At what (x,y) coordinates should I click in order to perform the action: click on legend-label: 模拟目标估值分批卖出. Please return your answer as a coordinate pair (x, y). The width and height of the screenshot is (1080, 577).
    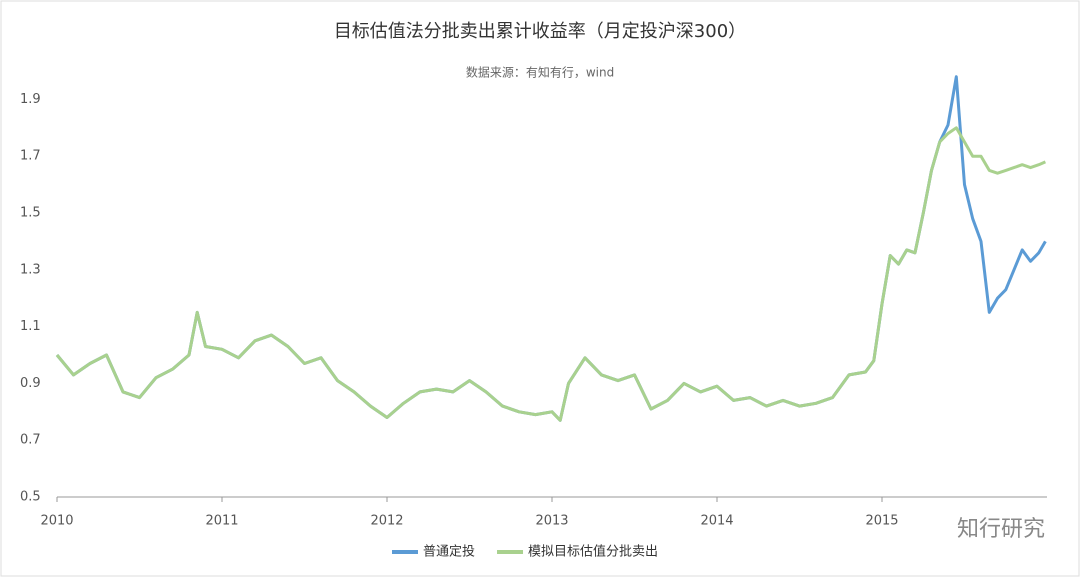
    Looking at the image, I should click on (593, 552).